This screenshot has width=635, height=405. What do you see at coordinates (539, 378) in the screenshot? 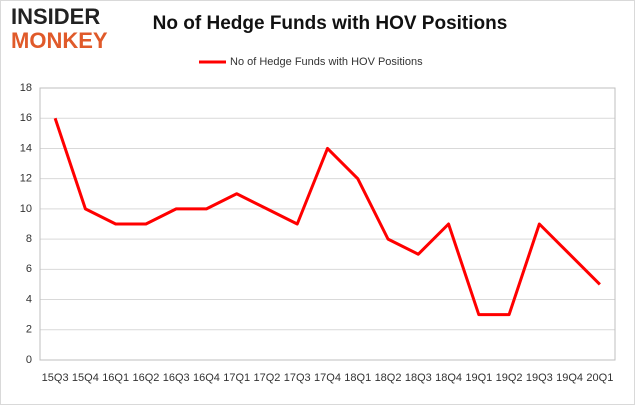
I see `x-tick-label: 19Q3` at bounding box center [539, 378].